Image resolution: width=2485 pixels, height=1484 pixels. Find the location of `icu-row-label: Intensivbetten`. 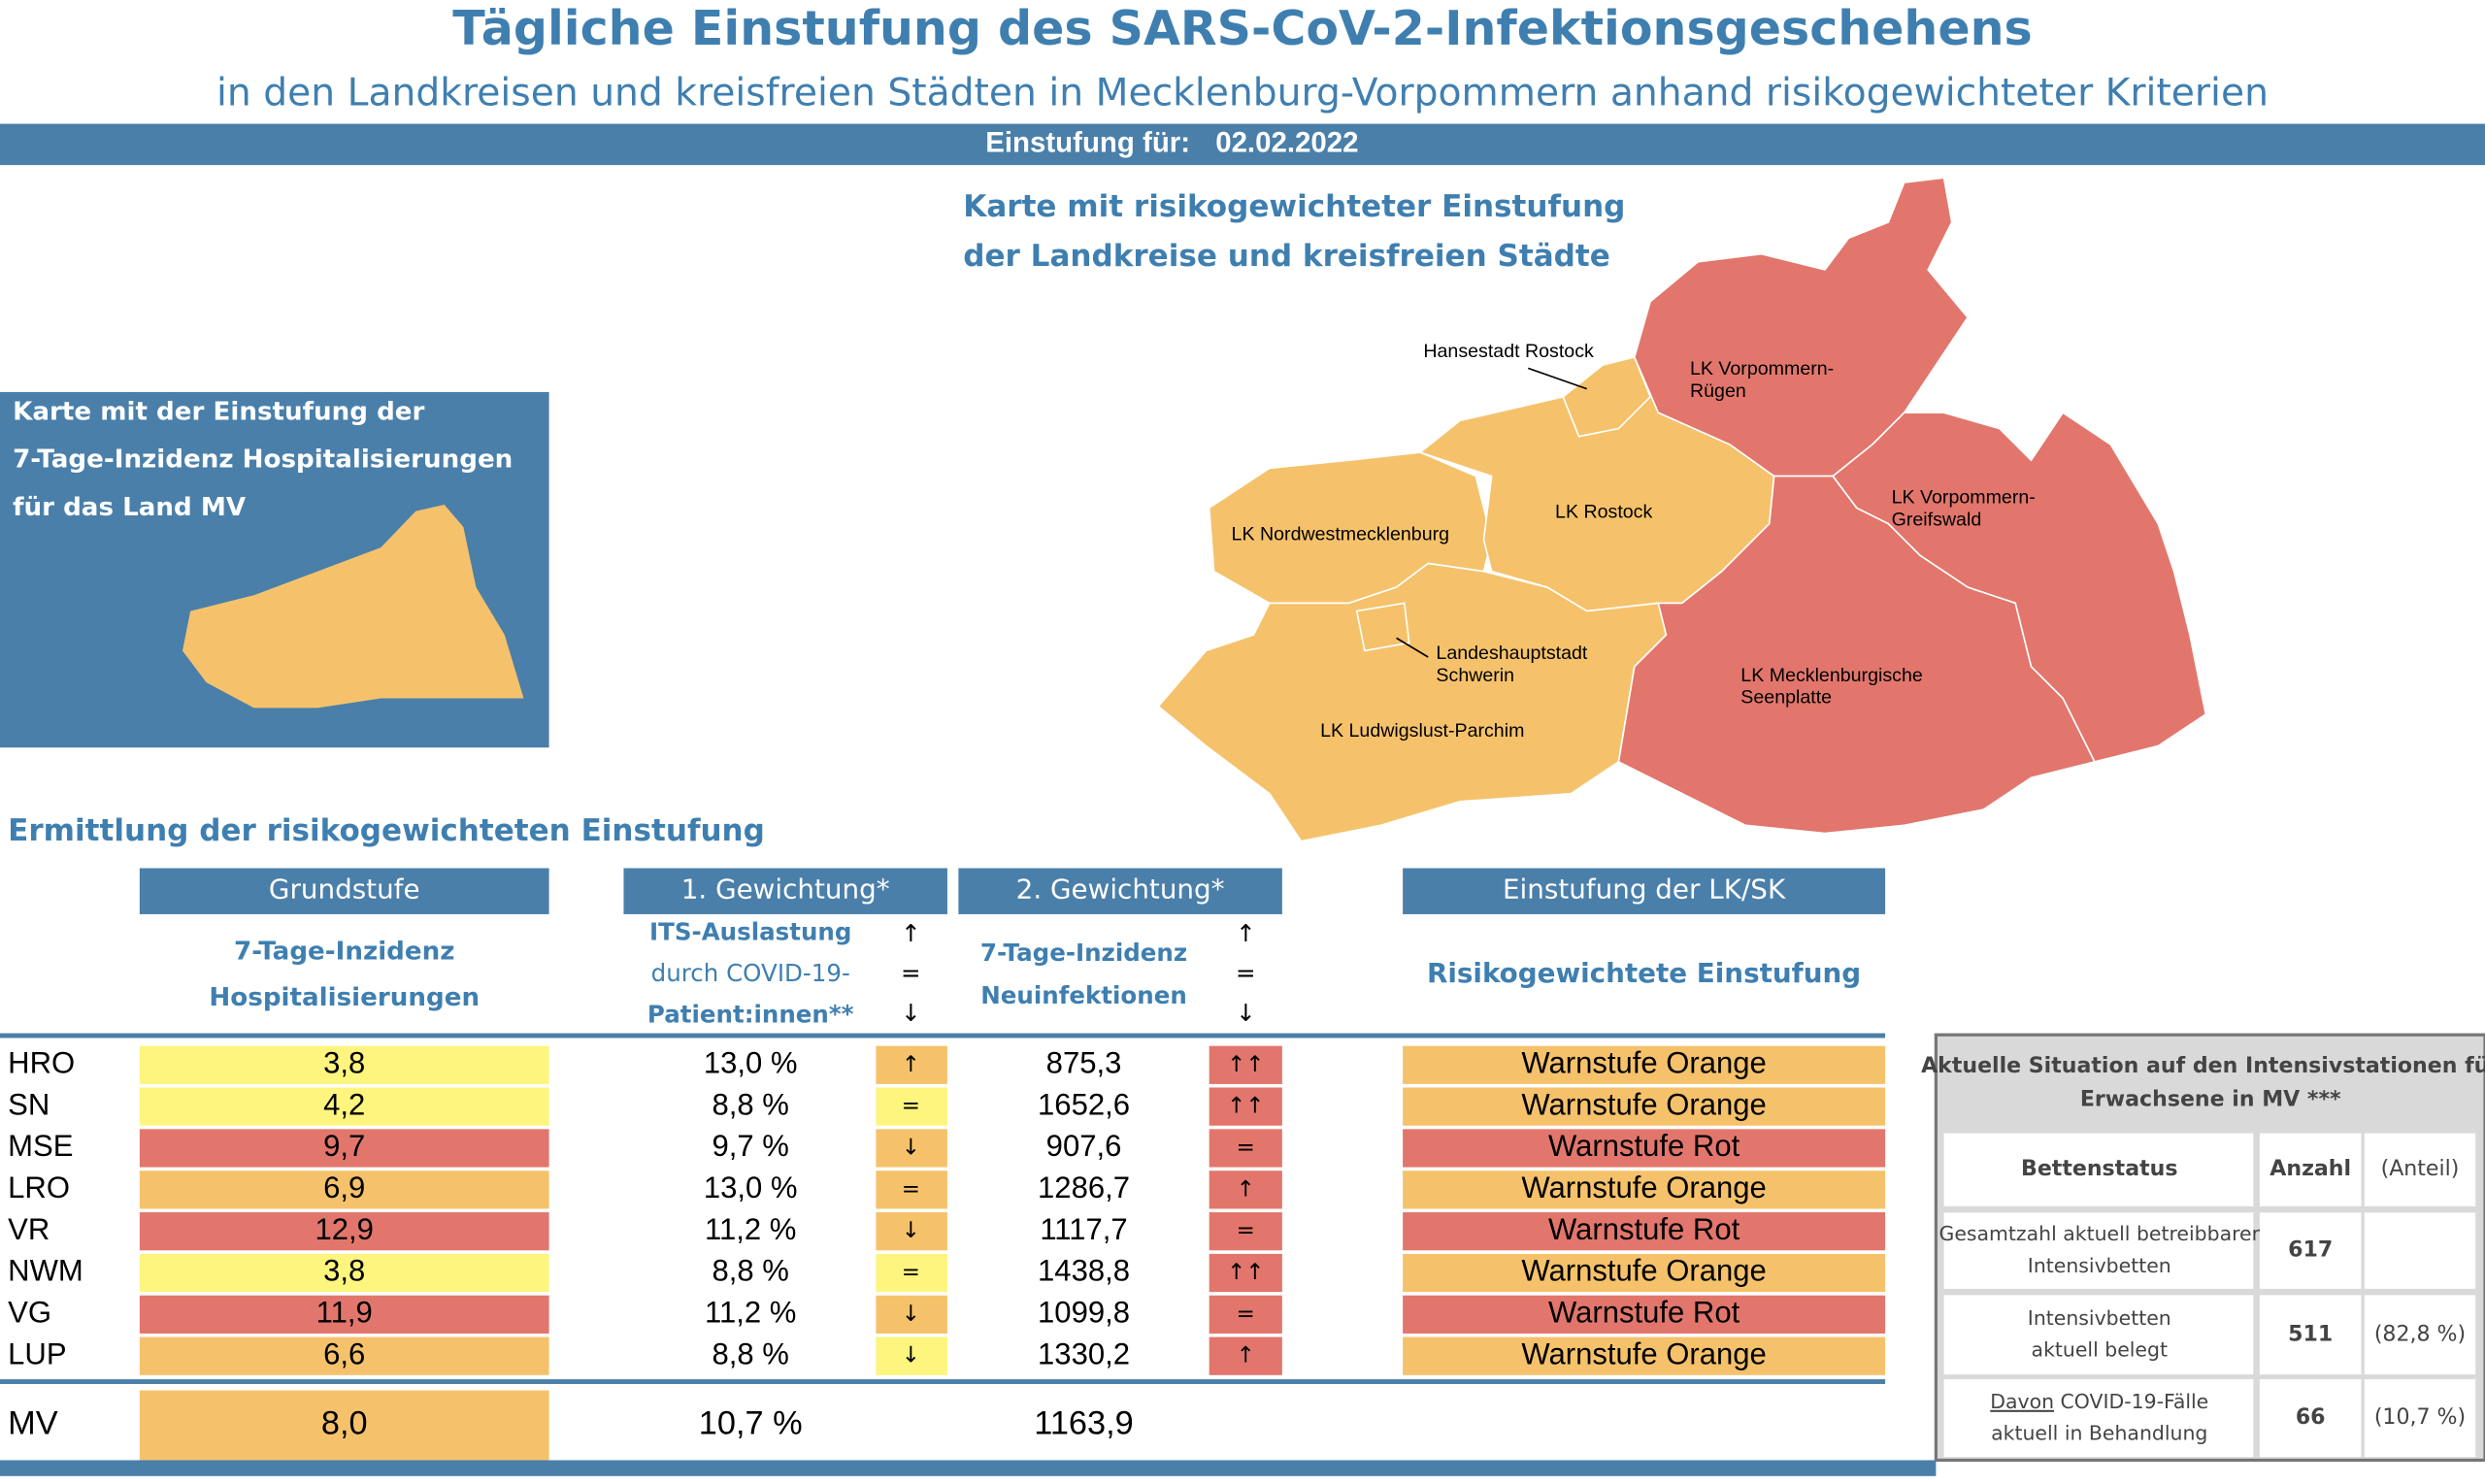

icu-row-label: Intensivbetten is located at coordinates (2099, 1318).